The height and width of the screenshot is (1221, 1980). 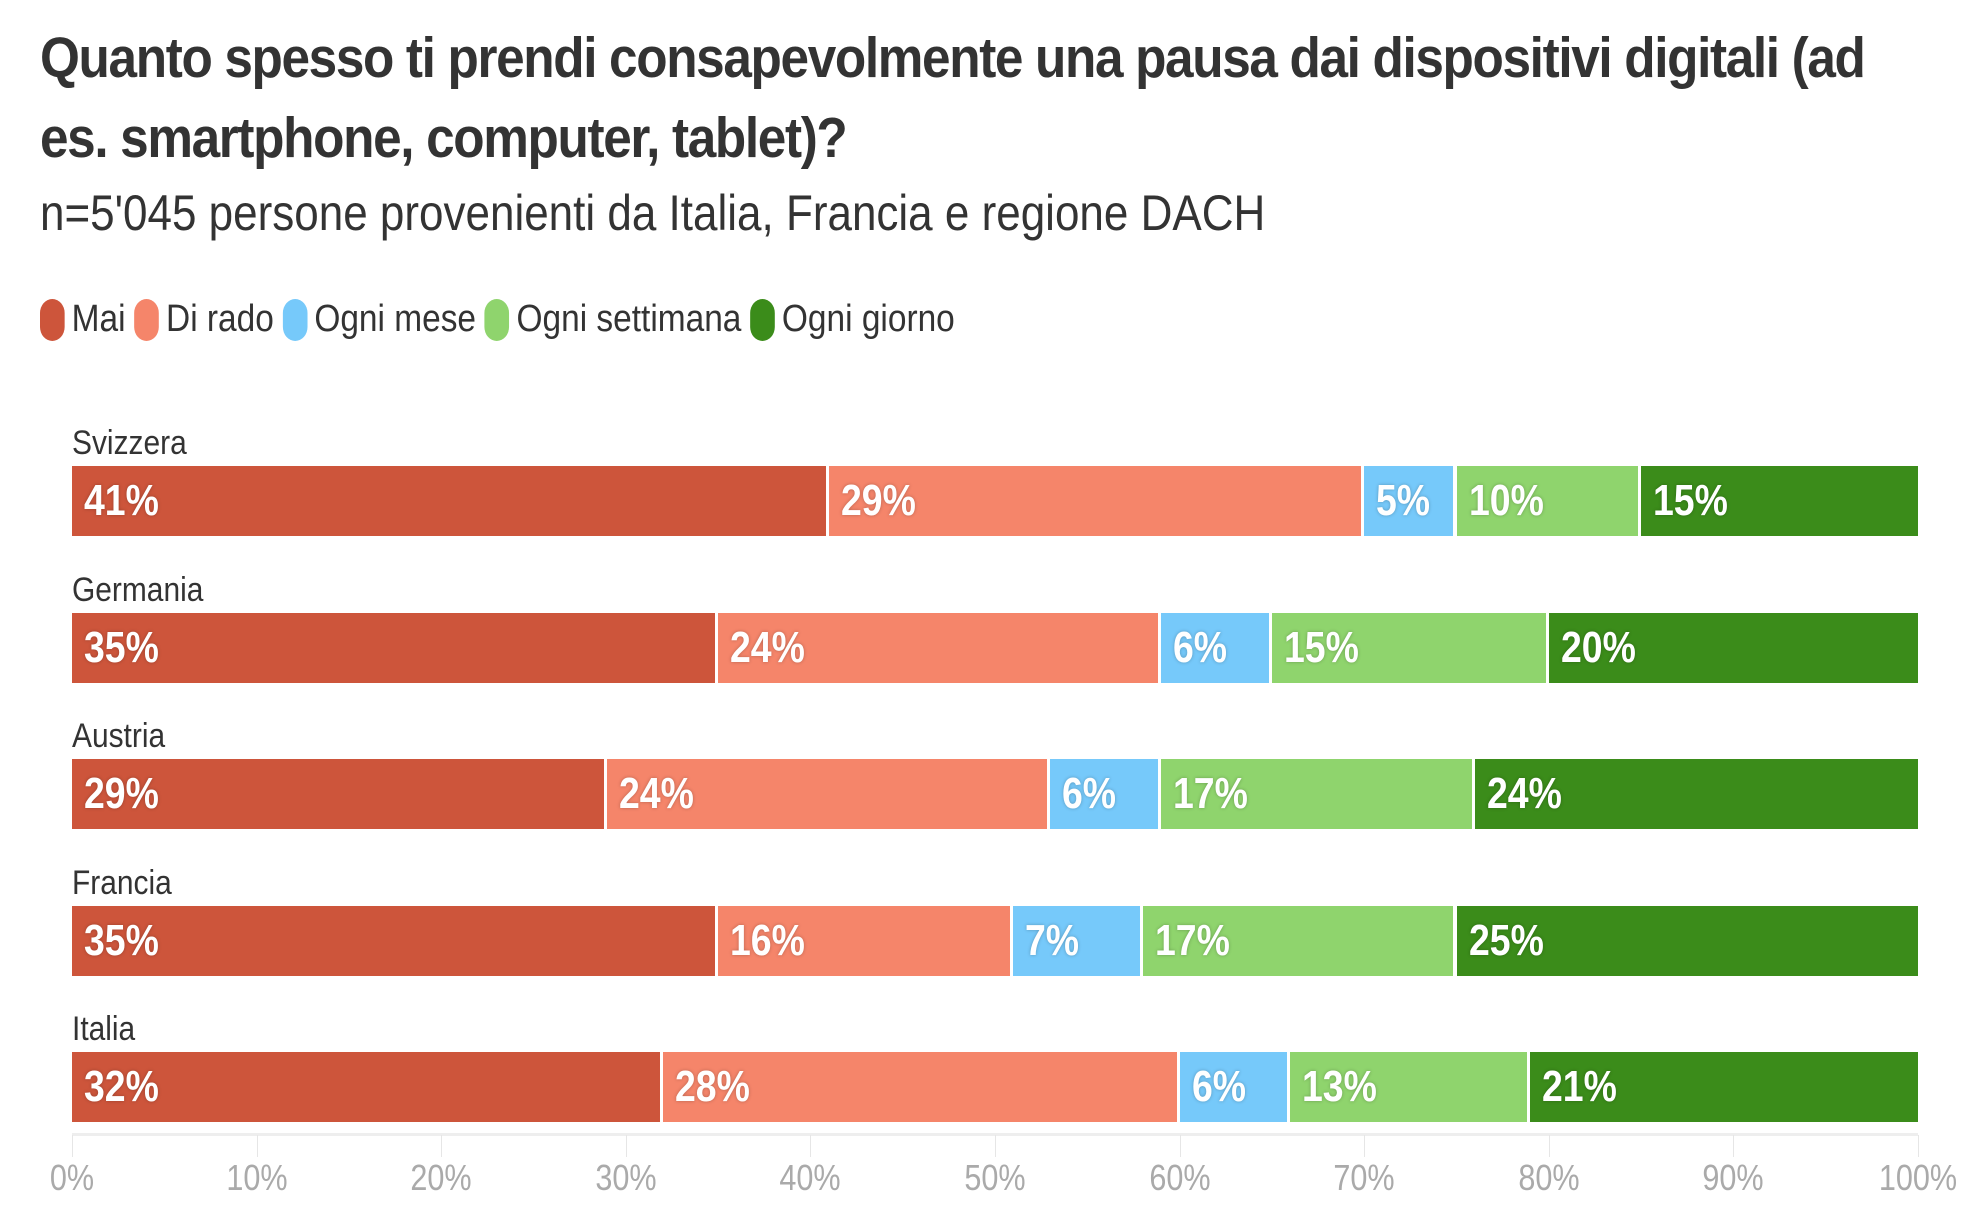 I want to click on bar-segment: 7%, so click(x=1078, y=940).